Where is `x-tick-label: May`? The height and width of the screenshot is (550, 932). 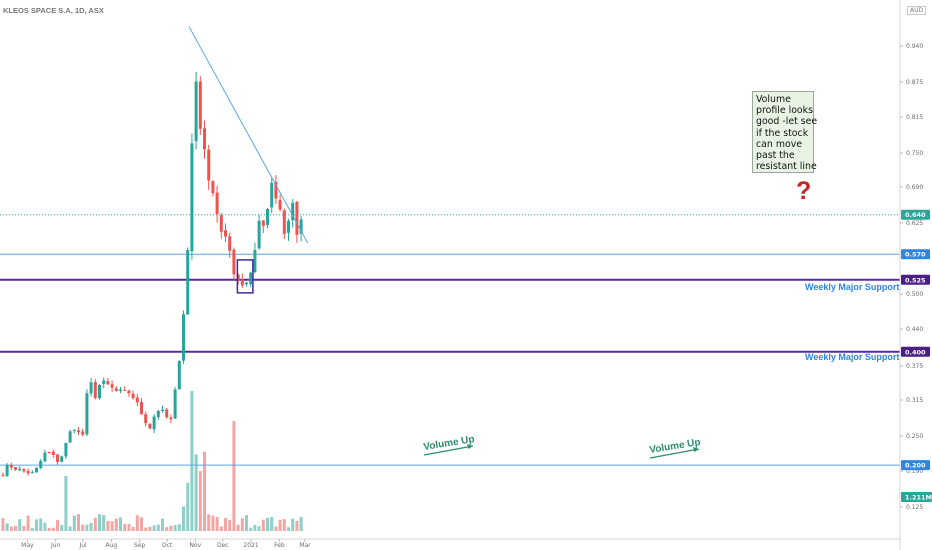 x-tick-label: May is located at coordinates (27, 545).